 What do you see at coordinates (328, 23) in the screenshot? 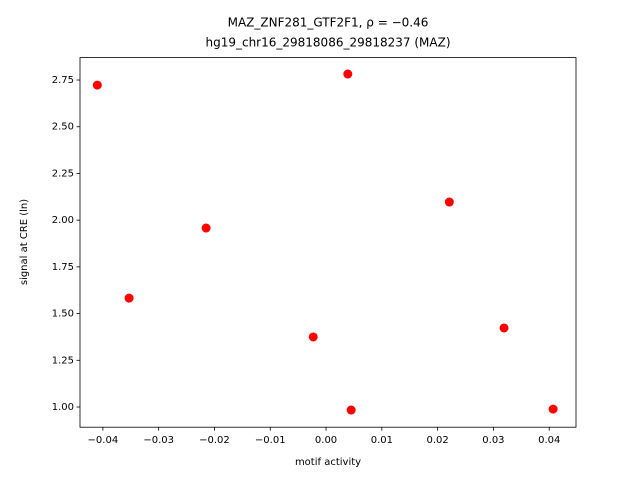
I see `chart-title: MAZ_ZNF281_GTF2F1, ρ = −0.46` at bounding box center [328, 23].